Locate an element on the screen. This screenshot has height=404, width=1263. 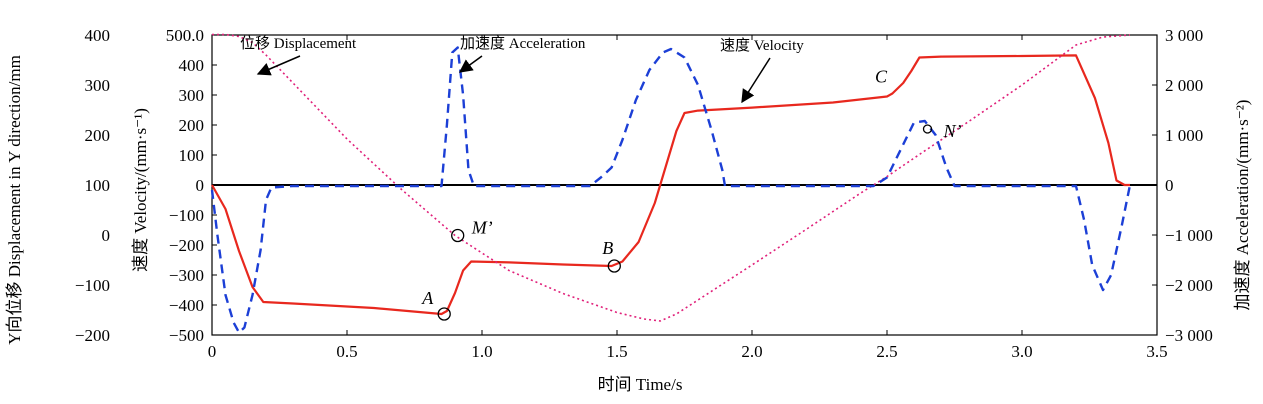
displacement-axis-label: Y向位移 Displacement in Y direction/mm is located at coordinates (14, 200).